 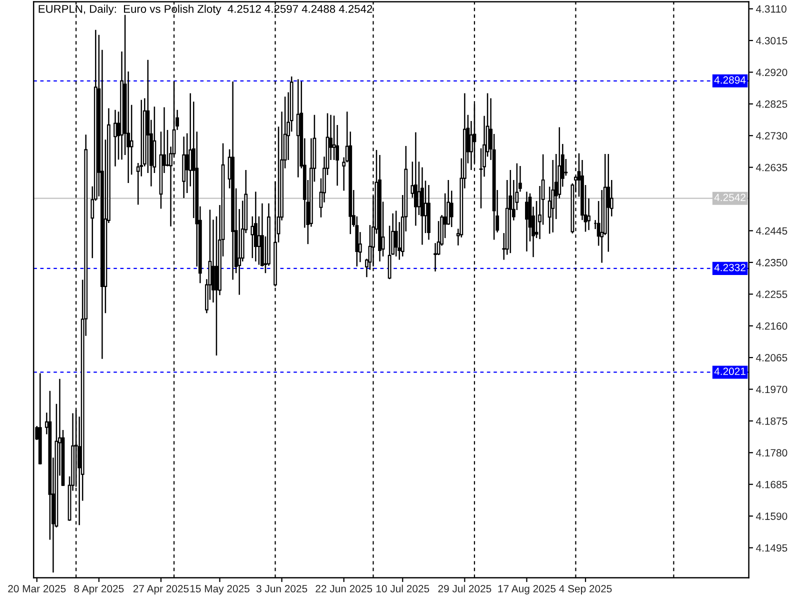 What do you see at coordinates (772, 358) in the screenshot?
I see `y-tick-label: 4.2065` at bounding box center [772, 358].